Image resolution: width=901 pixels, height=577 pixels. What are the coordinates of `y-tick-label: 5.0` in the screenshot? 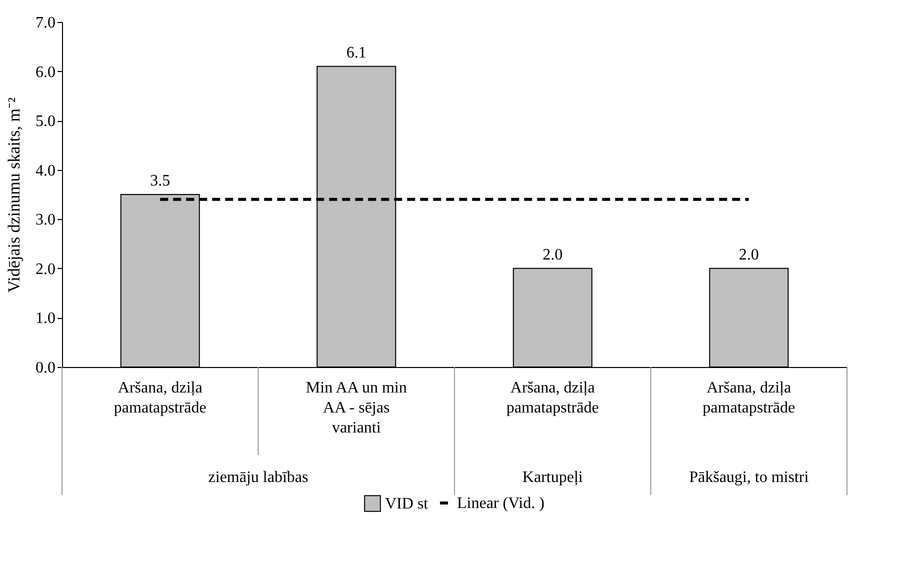 It's located at (46, 121).